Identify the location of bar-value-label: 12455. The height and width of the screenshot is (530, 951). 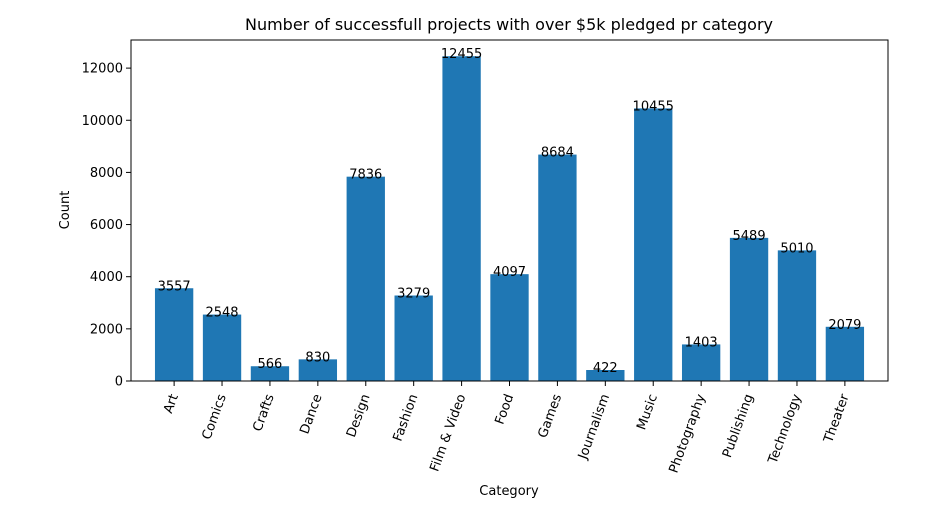
(461, 54).